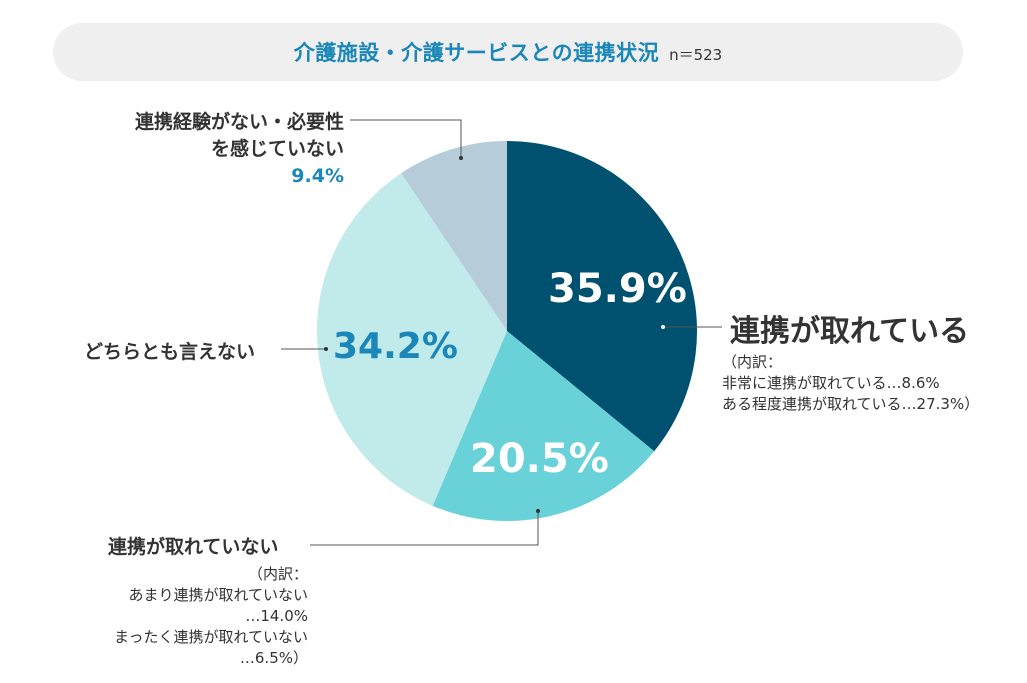 The image size is (1027, 683). I want to click on leader-dot-not-connected, so click(538, 511).